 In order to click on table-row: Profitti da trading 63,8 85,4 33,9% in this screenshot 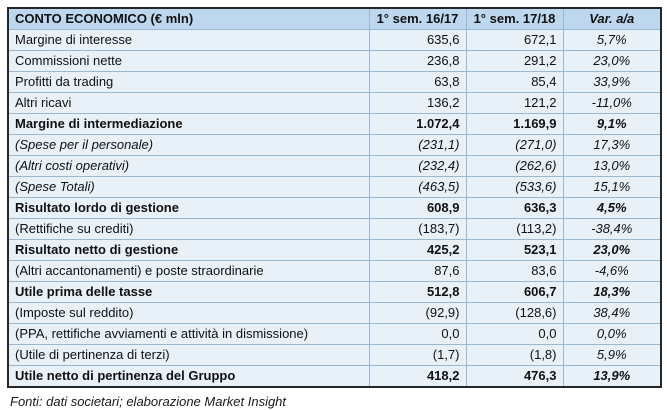, I will do `click(334, 82)`.